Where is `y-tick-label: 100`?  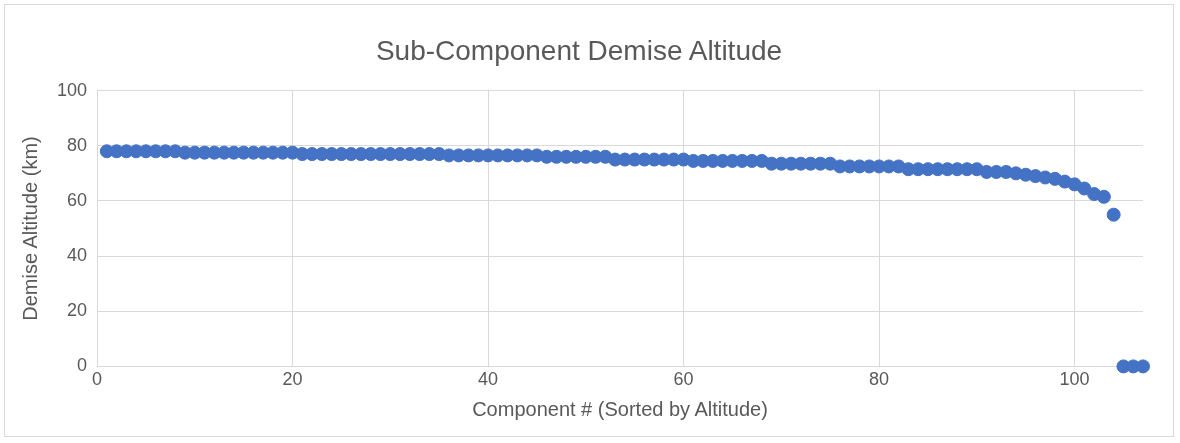
y-tick-label: 100 is located at coordinates (72, 89).